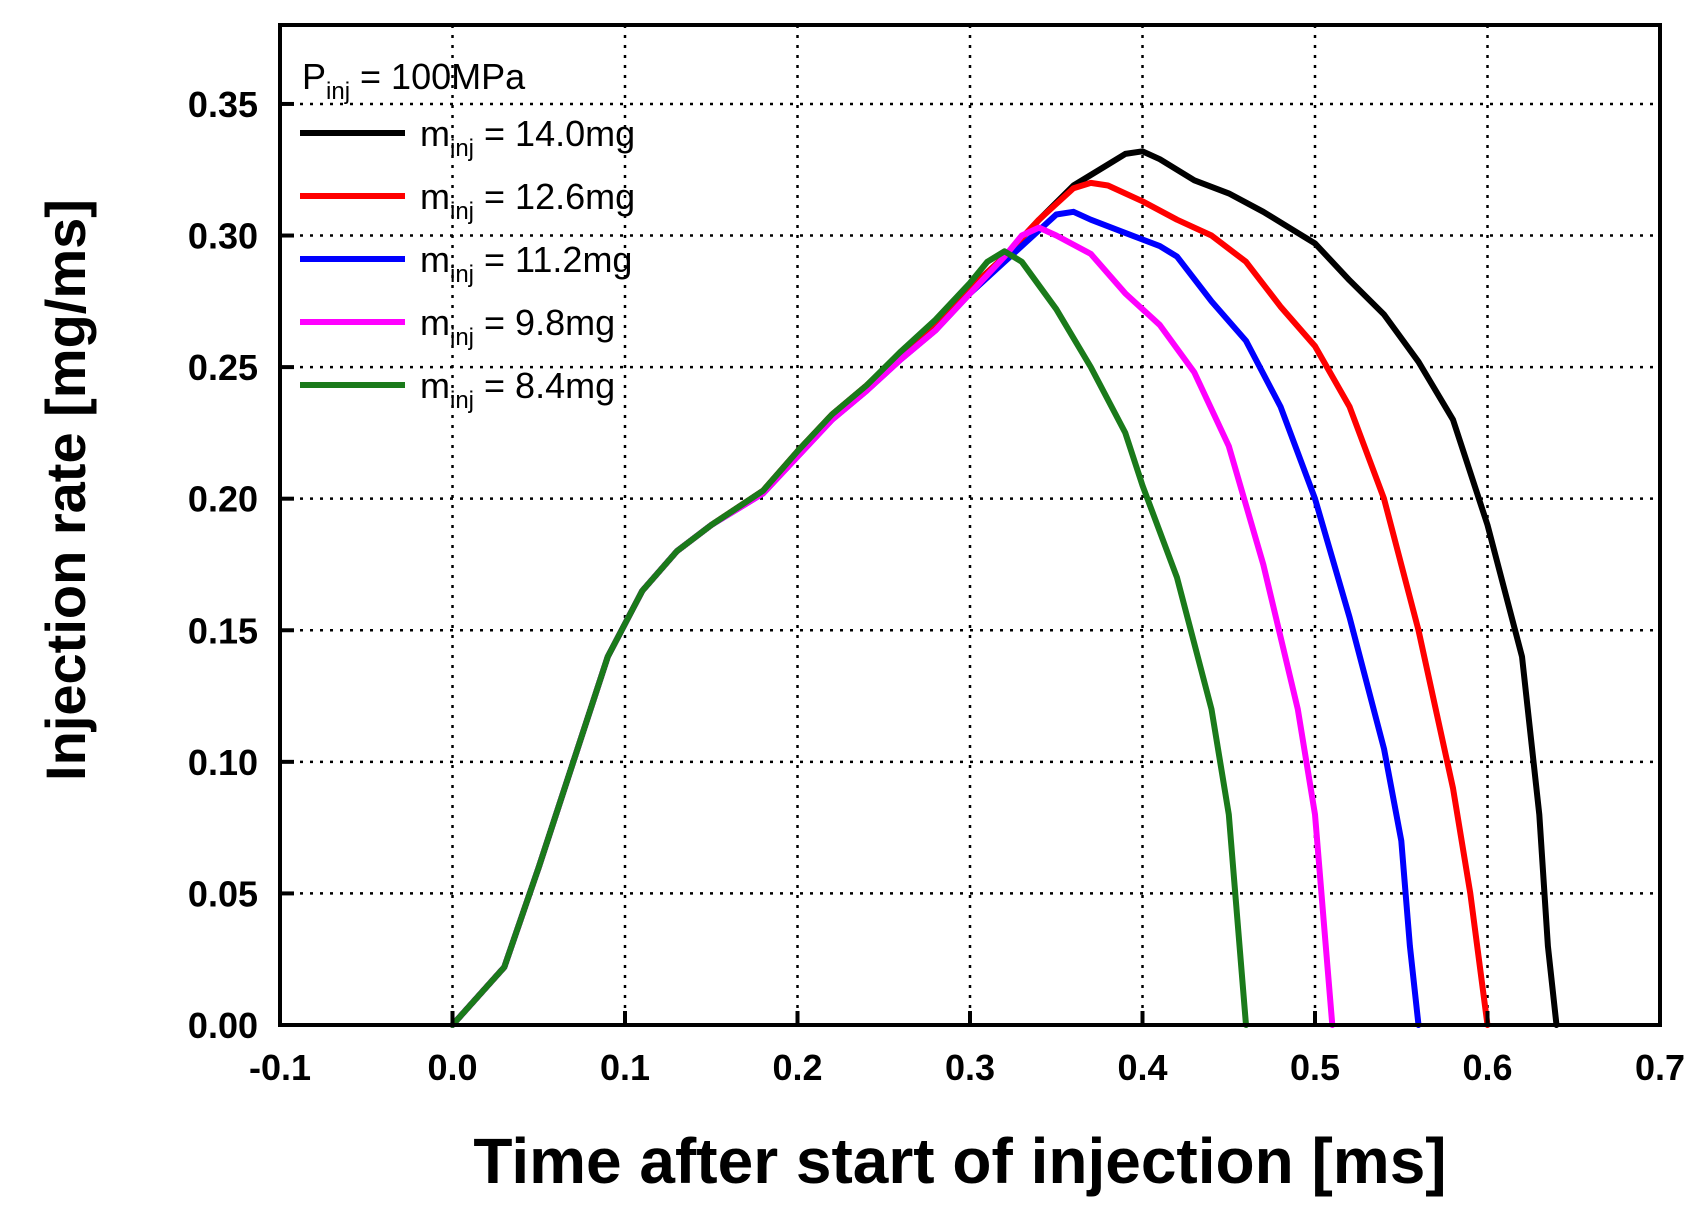 The height and width of the screenshot is (1225, 1702). Describe the element at coordinates (1315, 1067) in the screenshot. I see `x-tick-label: 0.5` at that location.